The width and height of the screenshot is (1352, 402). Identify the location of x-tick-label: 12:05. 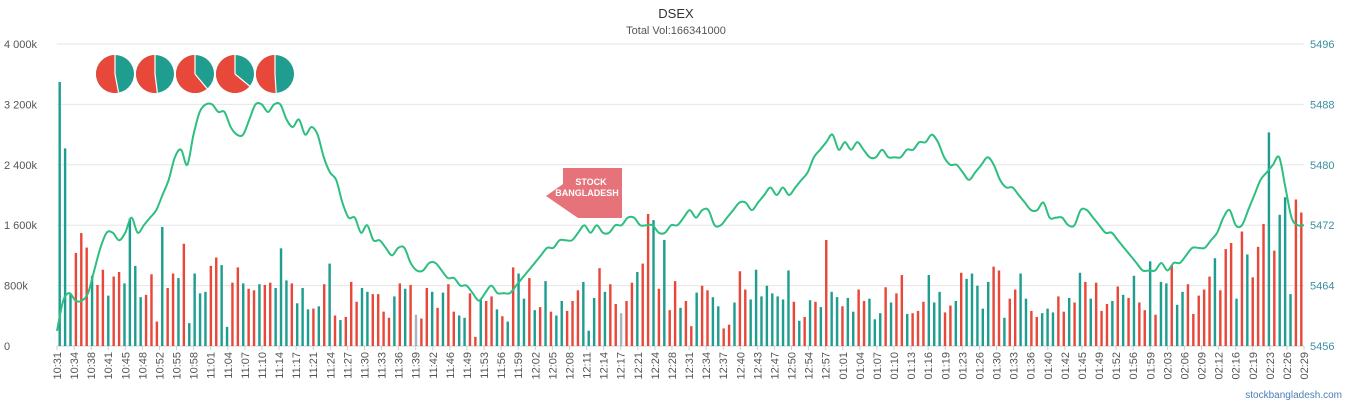
(553, 366).